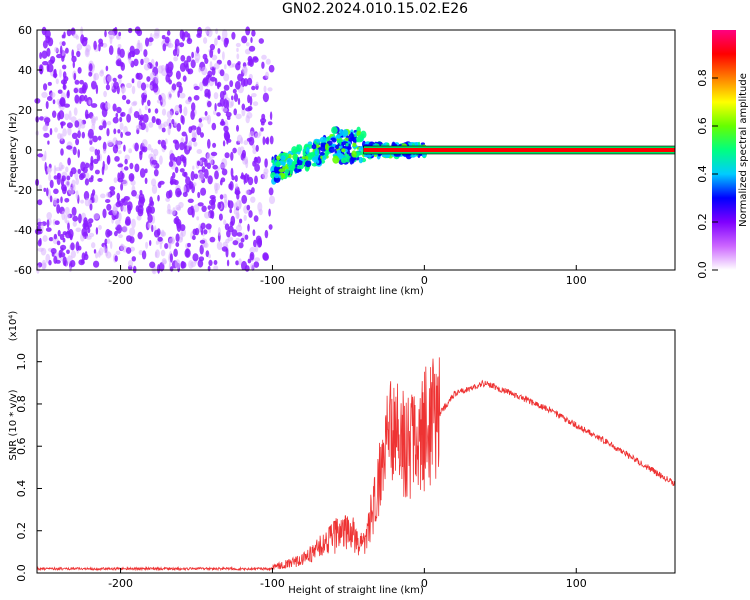 This screenshot has height=600, width=750. What do you see at coordinates (28, 150) in the screenshot?
I see `spectrogram-y-ticks: -60 -40 -20 0 20 40 60` at bounding box center [28, 150].